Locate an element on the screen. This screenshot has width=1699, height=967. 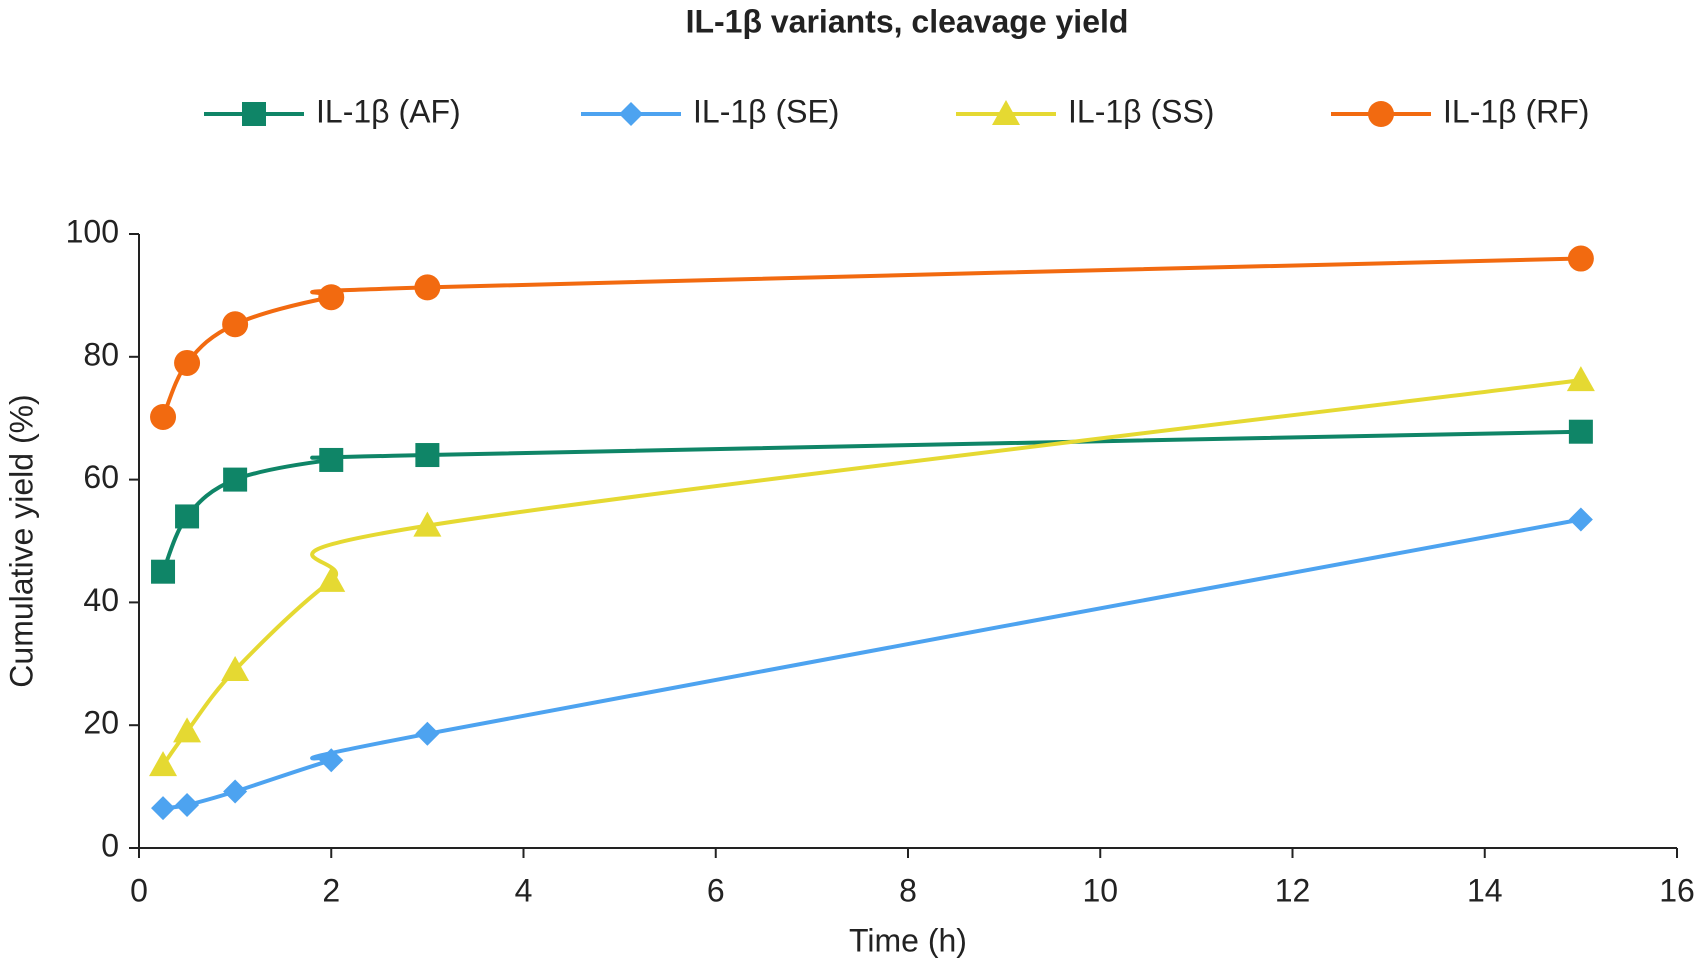
x-axis-label: Time (h) is located at coordinates (908, 940).